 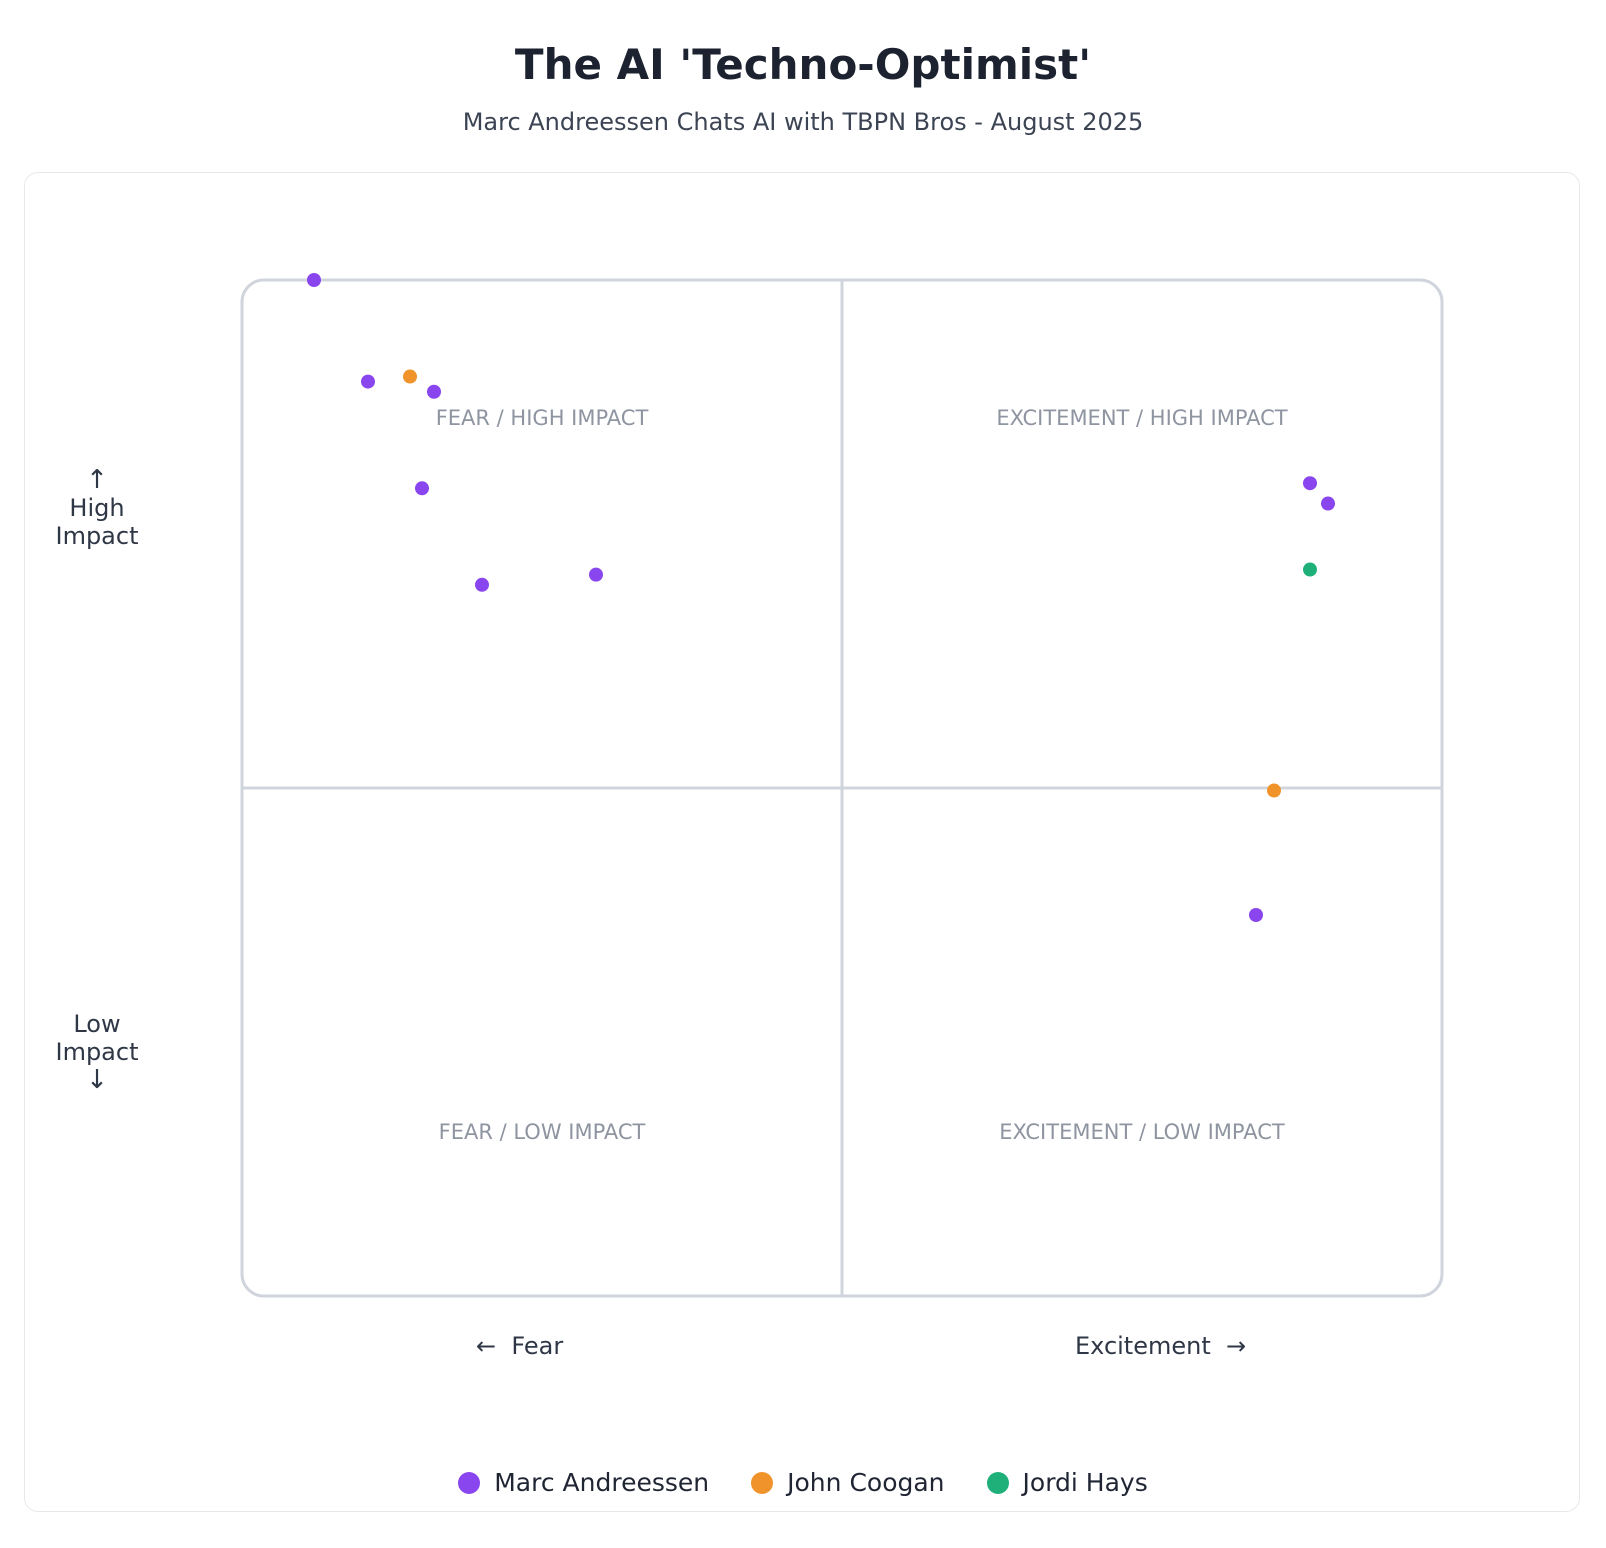 I want to click on legend-swatch-jordi-hays, so click(x=997, y=1482).